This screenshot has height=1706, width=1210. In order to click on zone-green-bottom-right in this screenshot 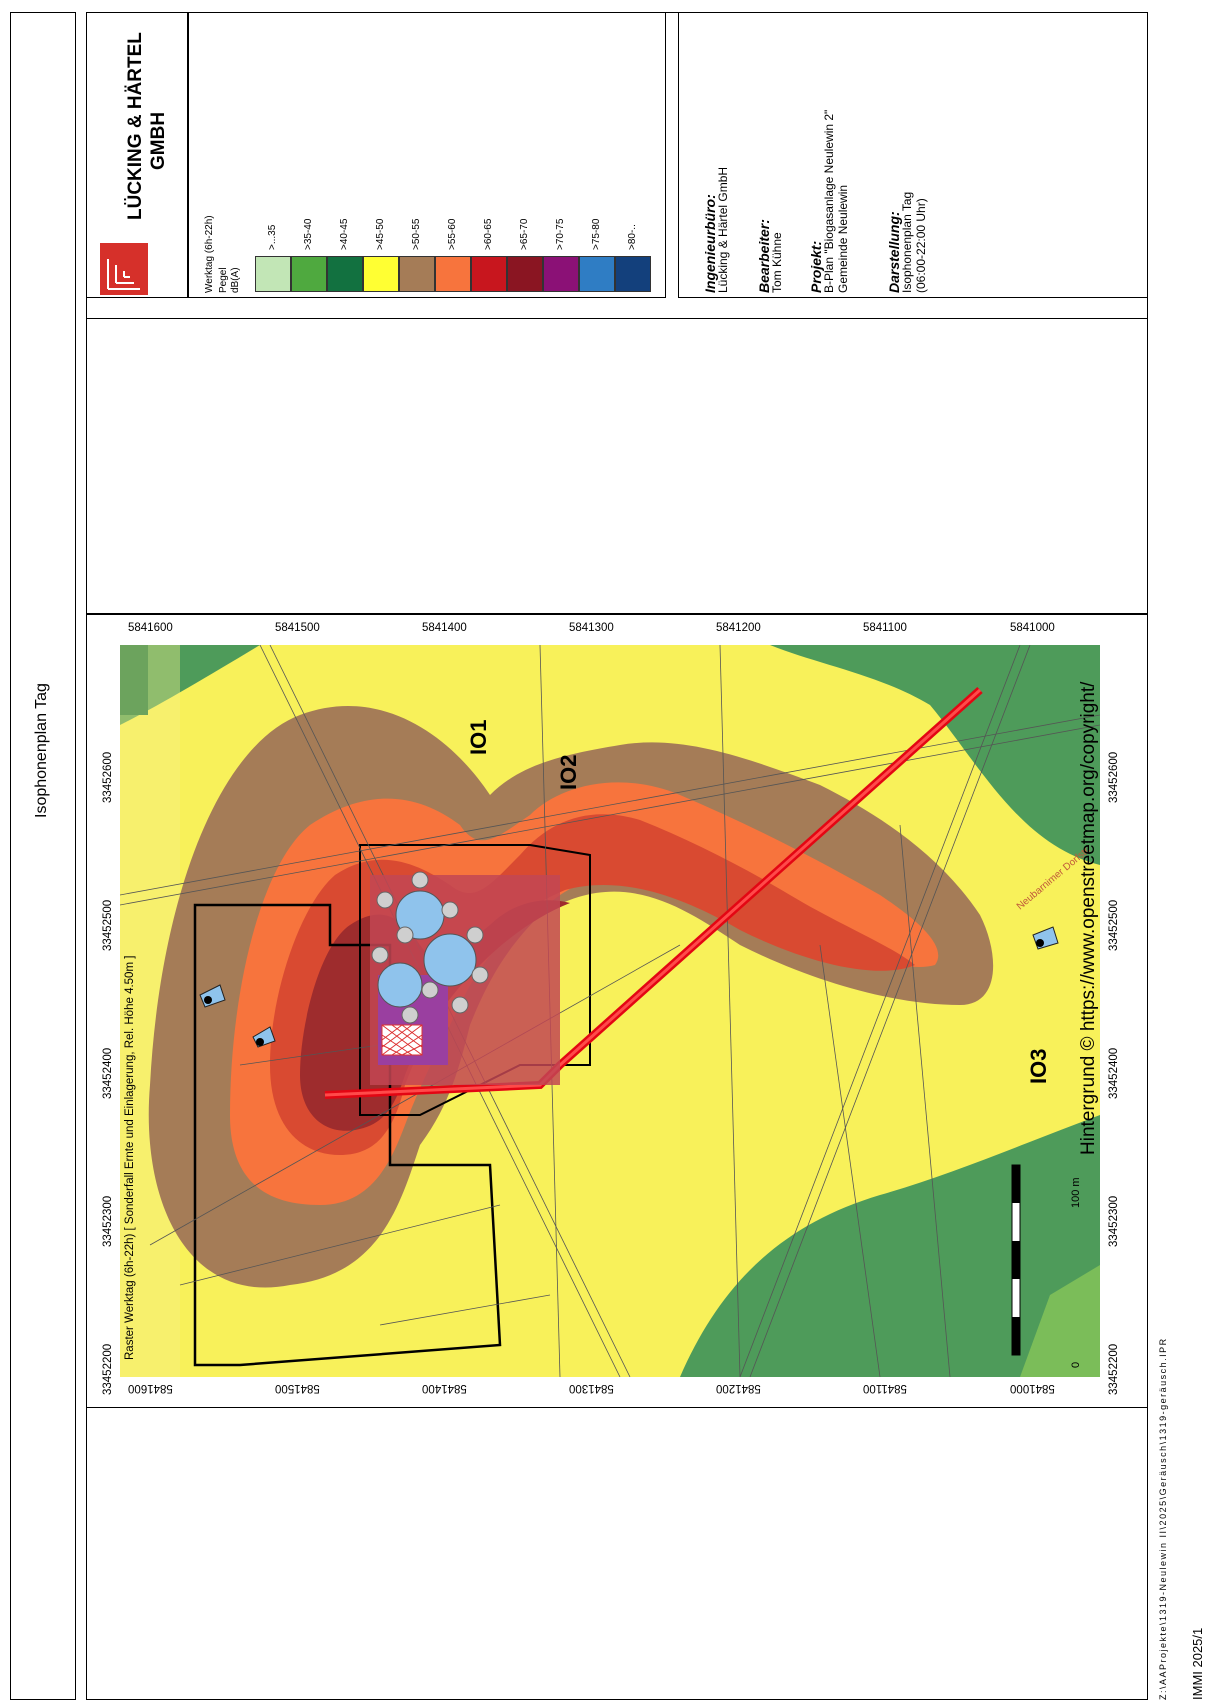, I will do `click(890, 1246)`.